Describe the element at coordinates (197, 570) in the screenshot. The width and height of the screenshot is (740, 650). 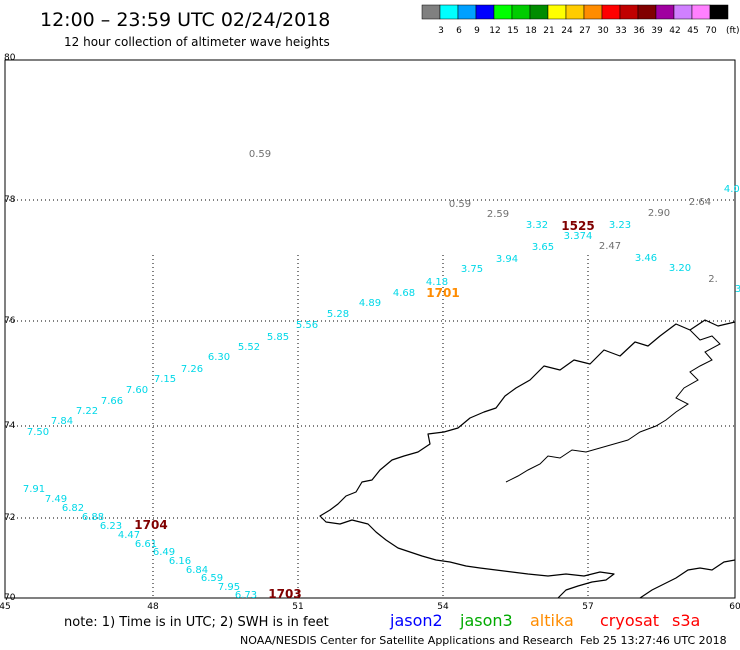
I see `wave-height-value: 6.84` at that location.